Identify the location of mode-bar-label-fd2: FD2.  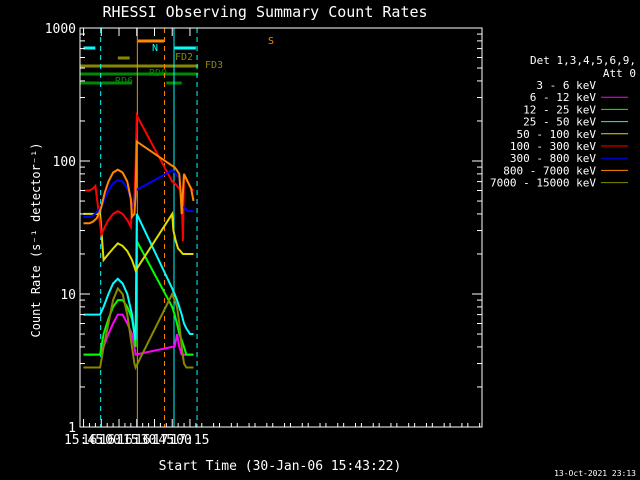
(184, 57).